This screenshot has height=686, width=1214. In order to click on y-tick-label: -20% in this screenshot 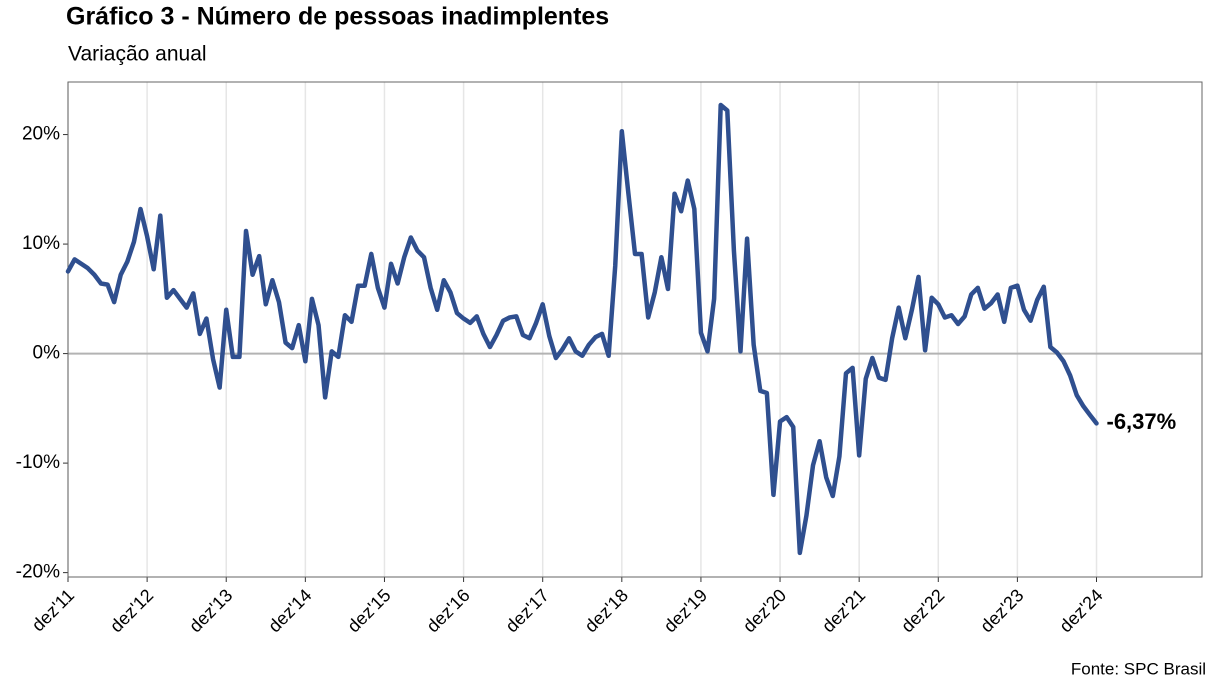, I will do `click(38, 572)`.